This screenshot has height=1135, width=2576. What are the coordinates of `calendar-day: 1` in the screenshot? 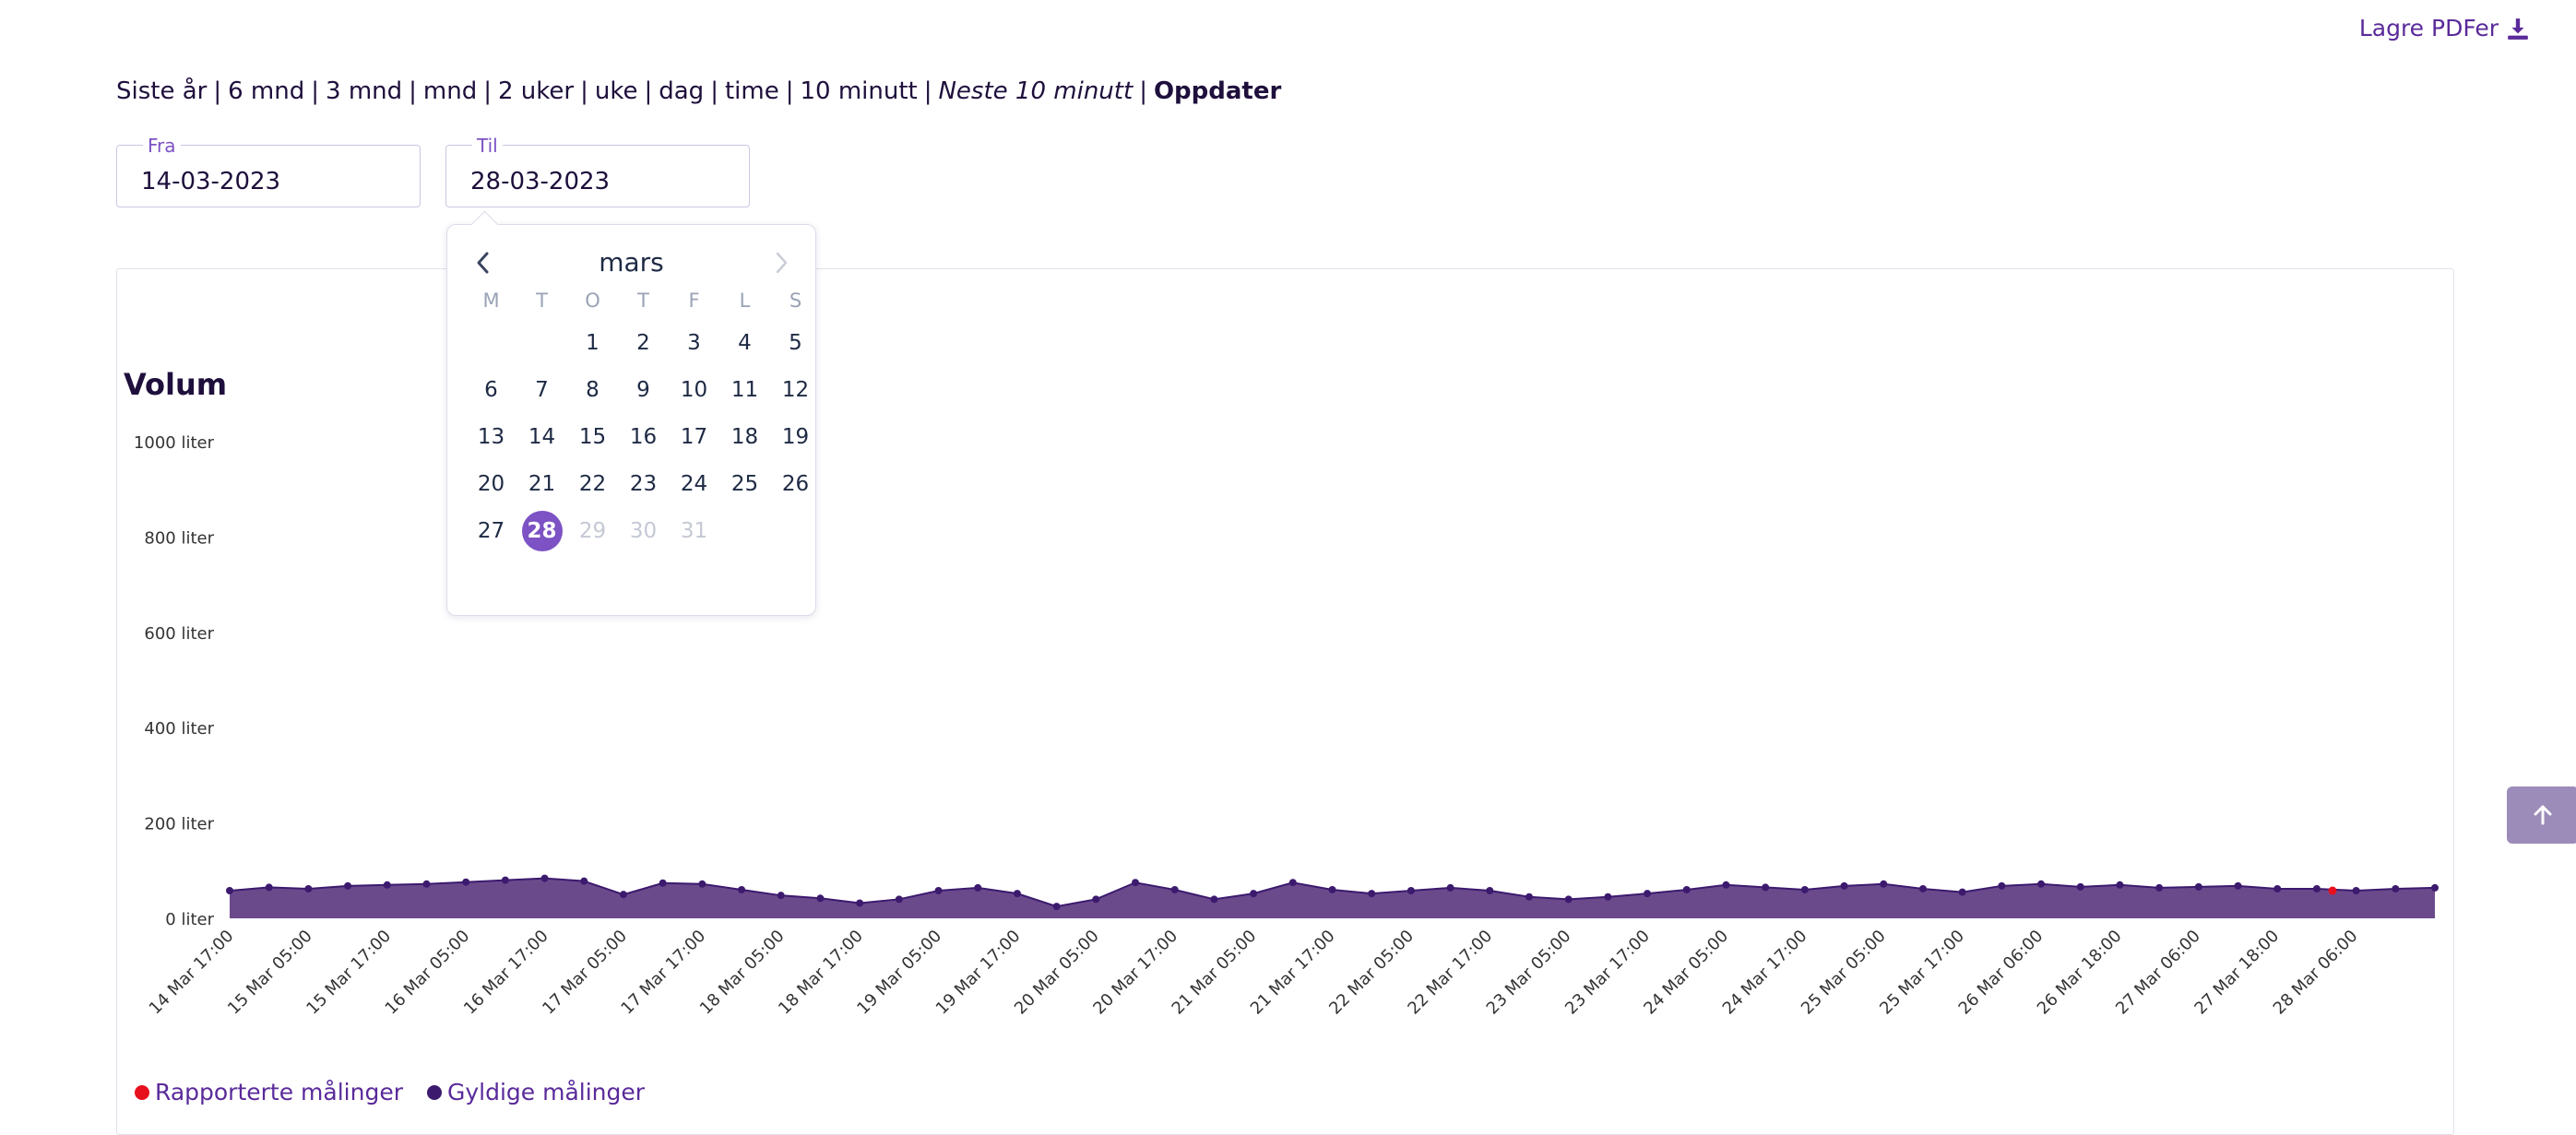 It's located at (592, 342).